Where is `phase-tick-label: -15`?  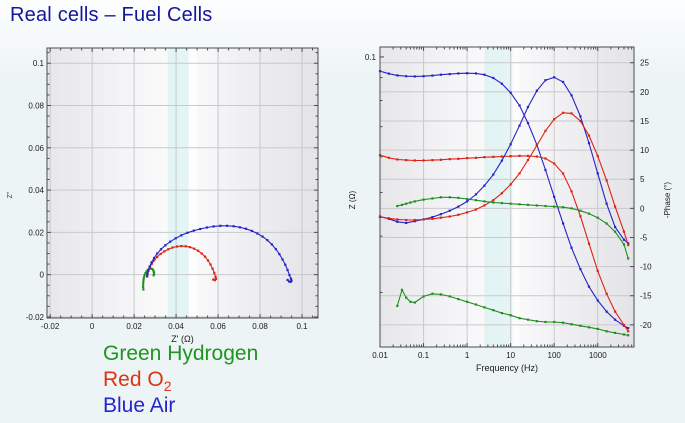
phase-tick-label: -15 is located at coordinates (646, 296).